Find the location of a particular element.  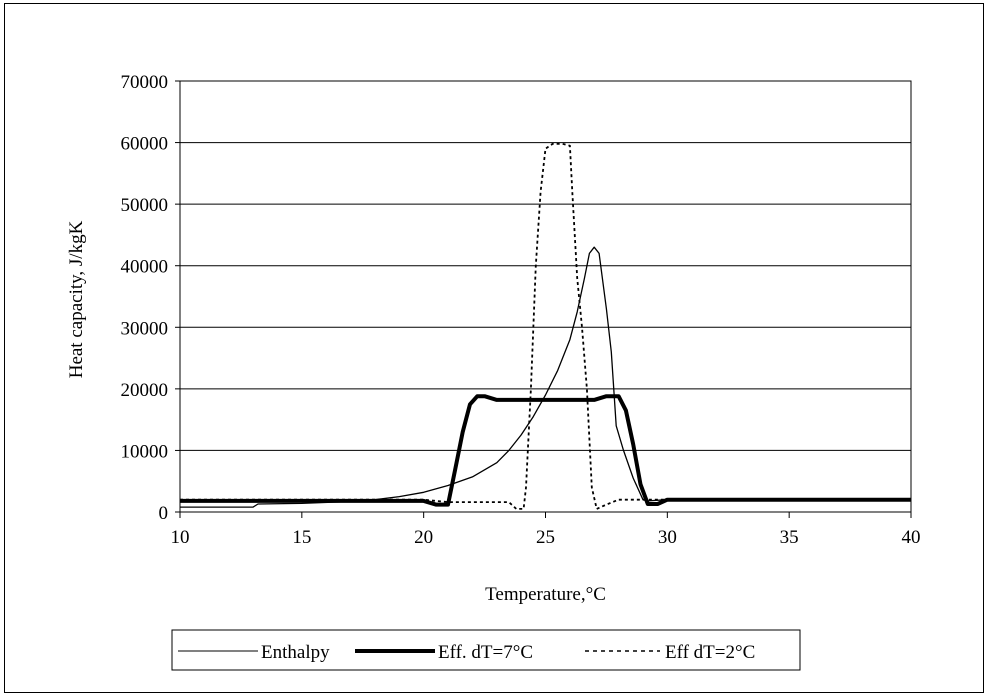

y-tick-label: 40000 is located at coordinates (145, 267).